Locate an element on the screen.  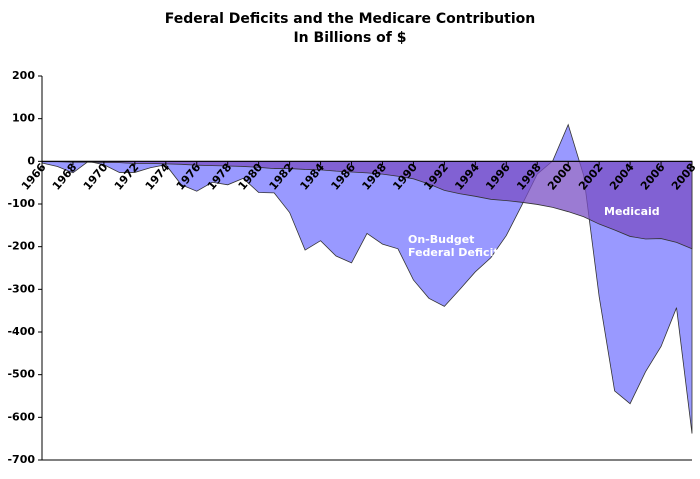
series-label: On-Budget Federal Deficits is located at coordinates (457, 246).